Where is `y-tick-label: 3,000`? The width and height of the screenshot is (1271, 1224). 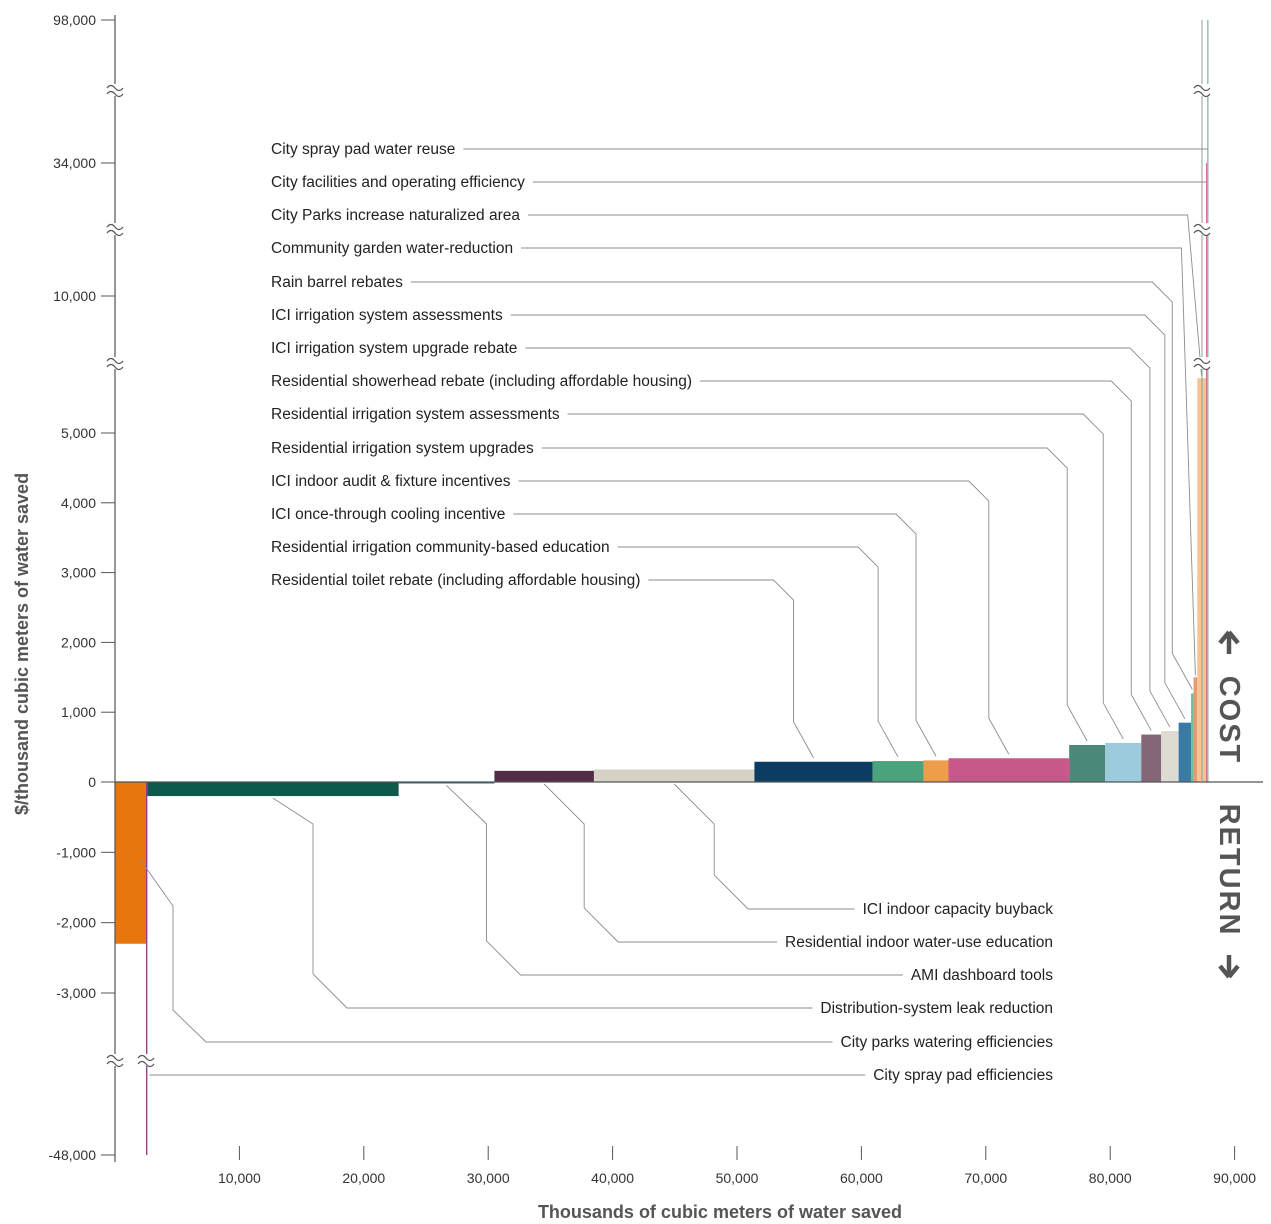
y-tick-label: 3,000 is located at coordinates (78, 573).